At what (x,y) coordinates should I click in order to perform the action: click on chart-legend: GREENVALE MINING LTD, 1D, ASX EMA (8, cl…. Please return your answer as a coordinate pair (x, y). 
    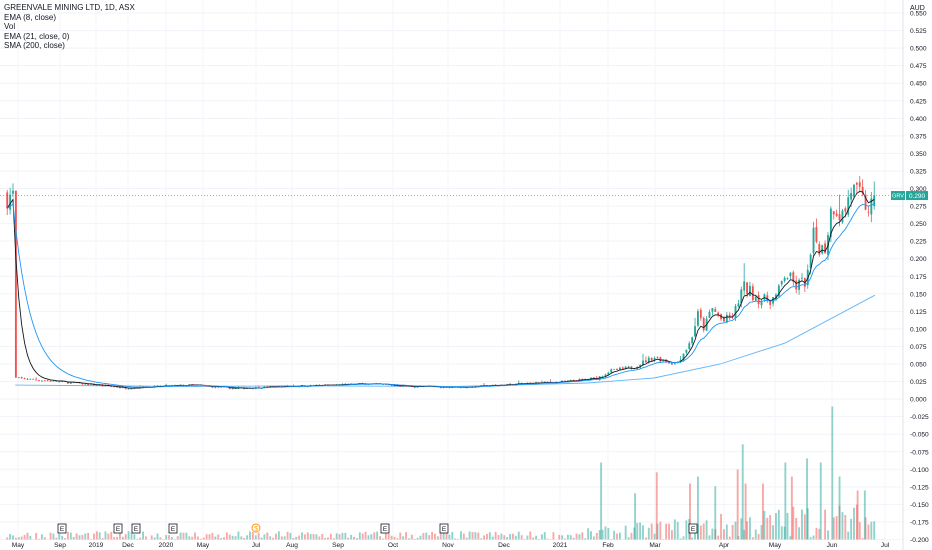
    Looking at the image, I should click on (69, 27).